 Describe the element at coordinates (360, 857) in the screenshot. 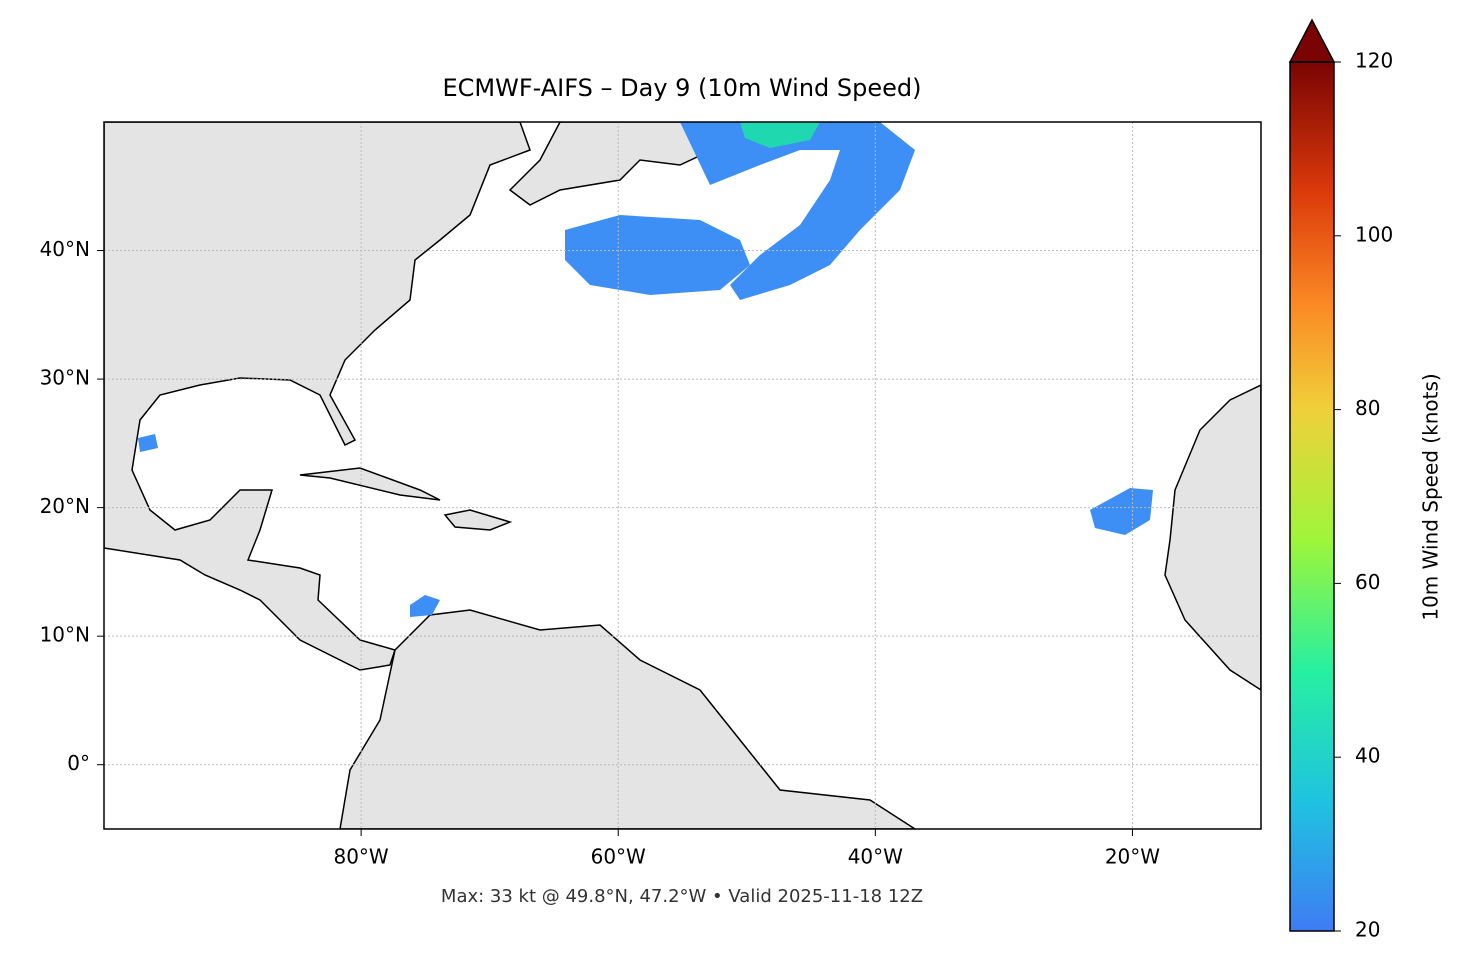

I see `x-tick-label: 80°W` at that location.